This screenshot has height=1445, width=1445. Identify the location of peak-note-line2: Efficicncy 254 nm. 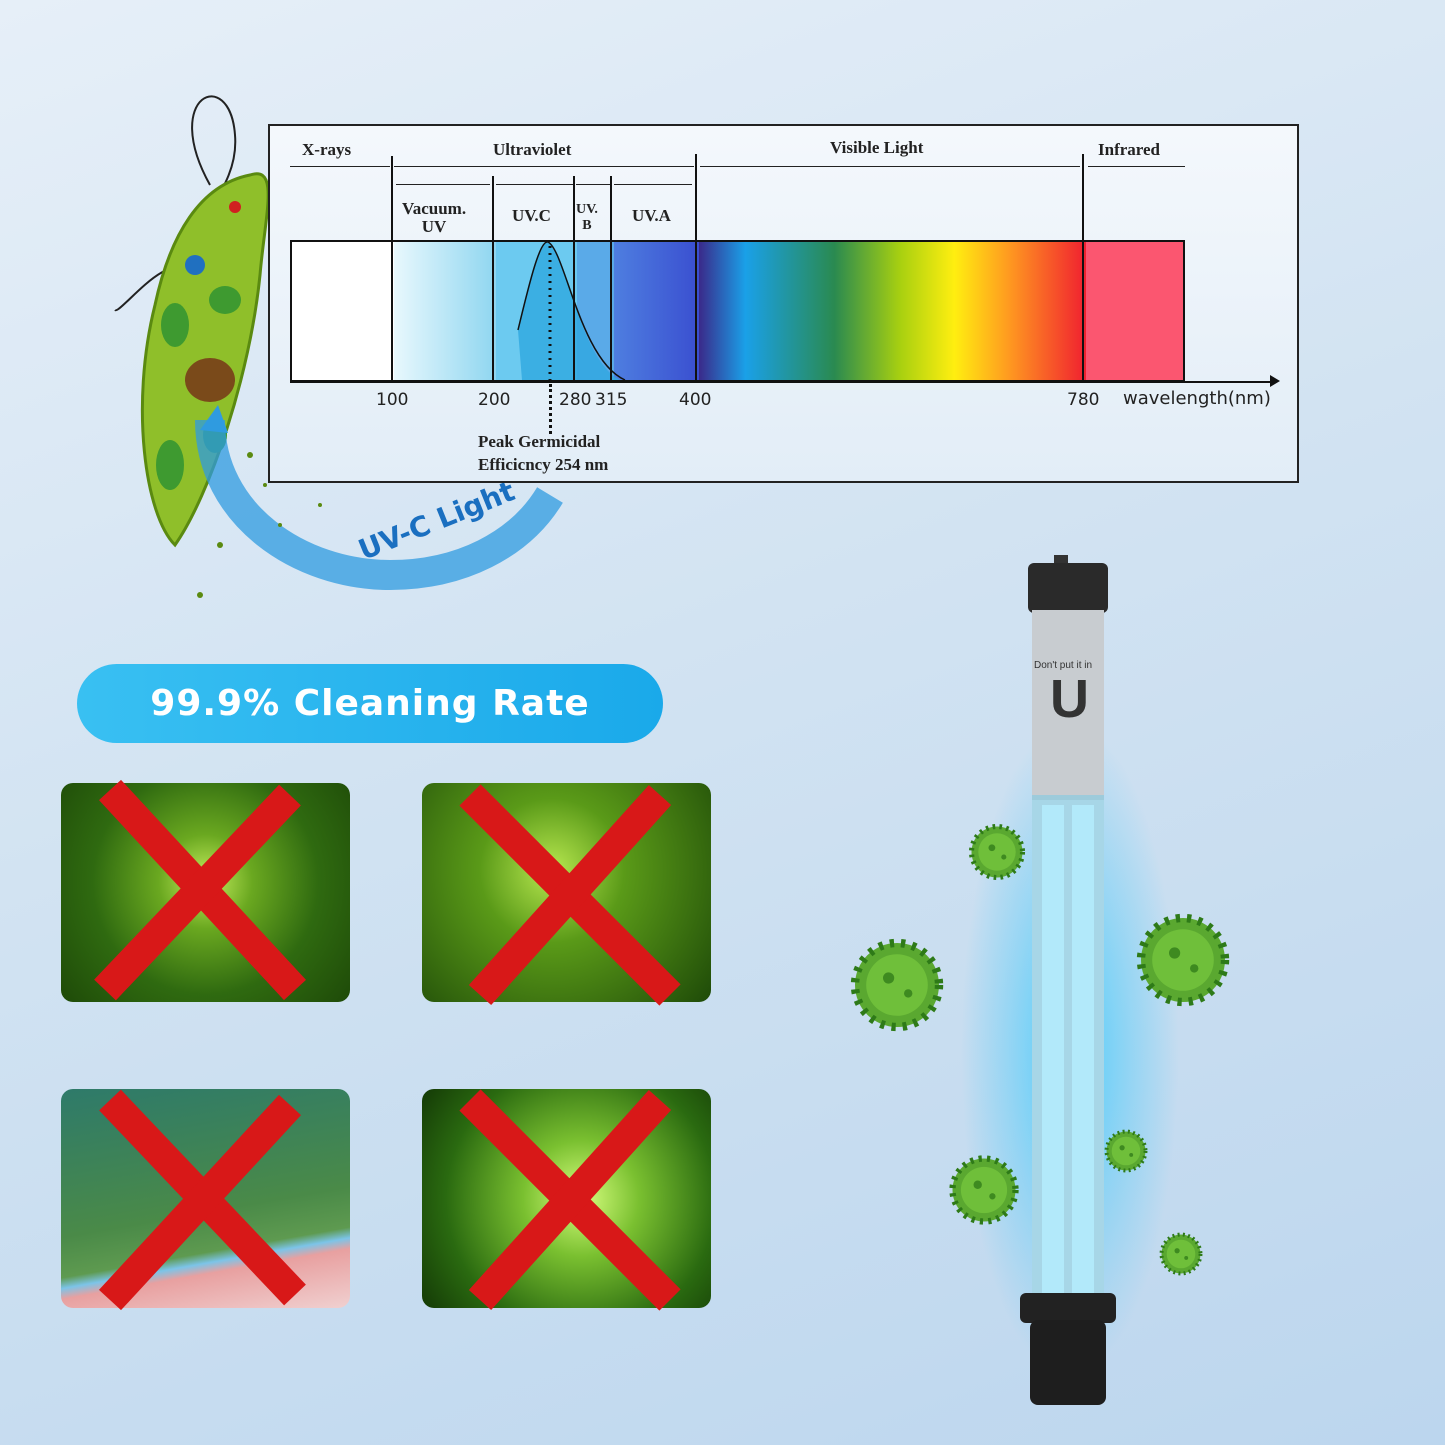
(543, 464).